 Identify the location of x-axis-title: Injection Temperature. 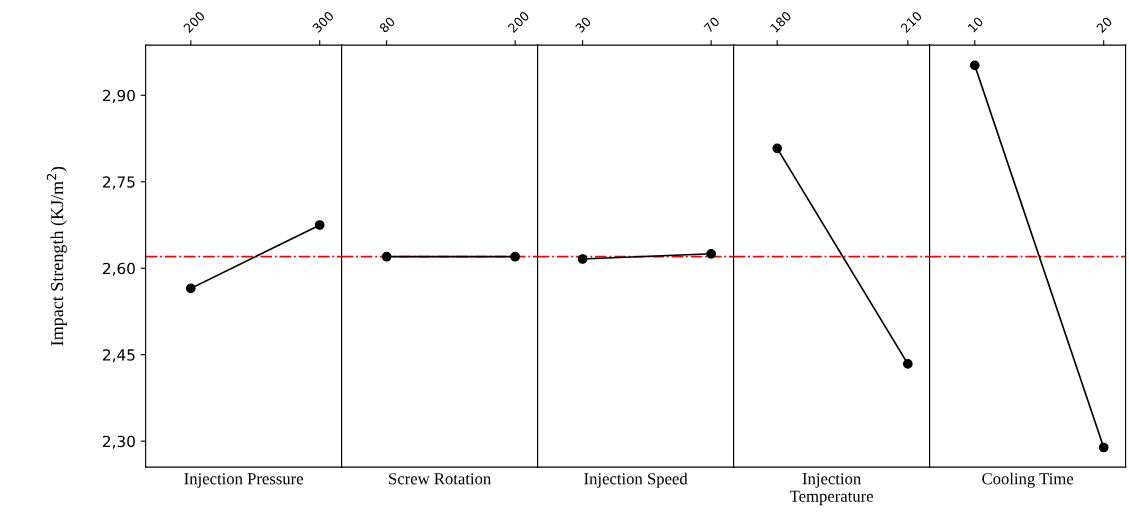
(831, 489).